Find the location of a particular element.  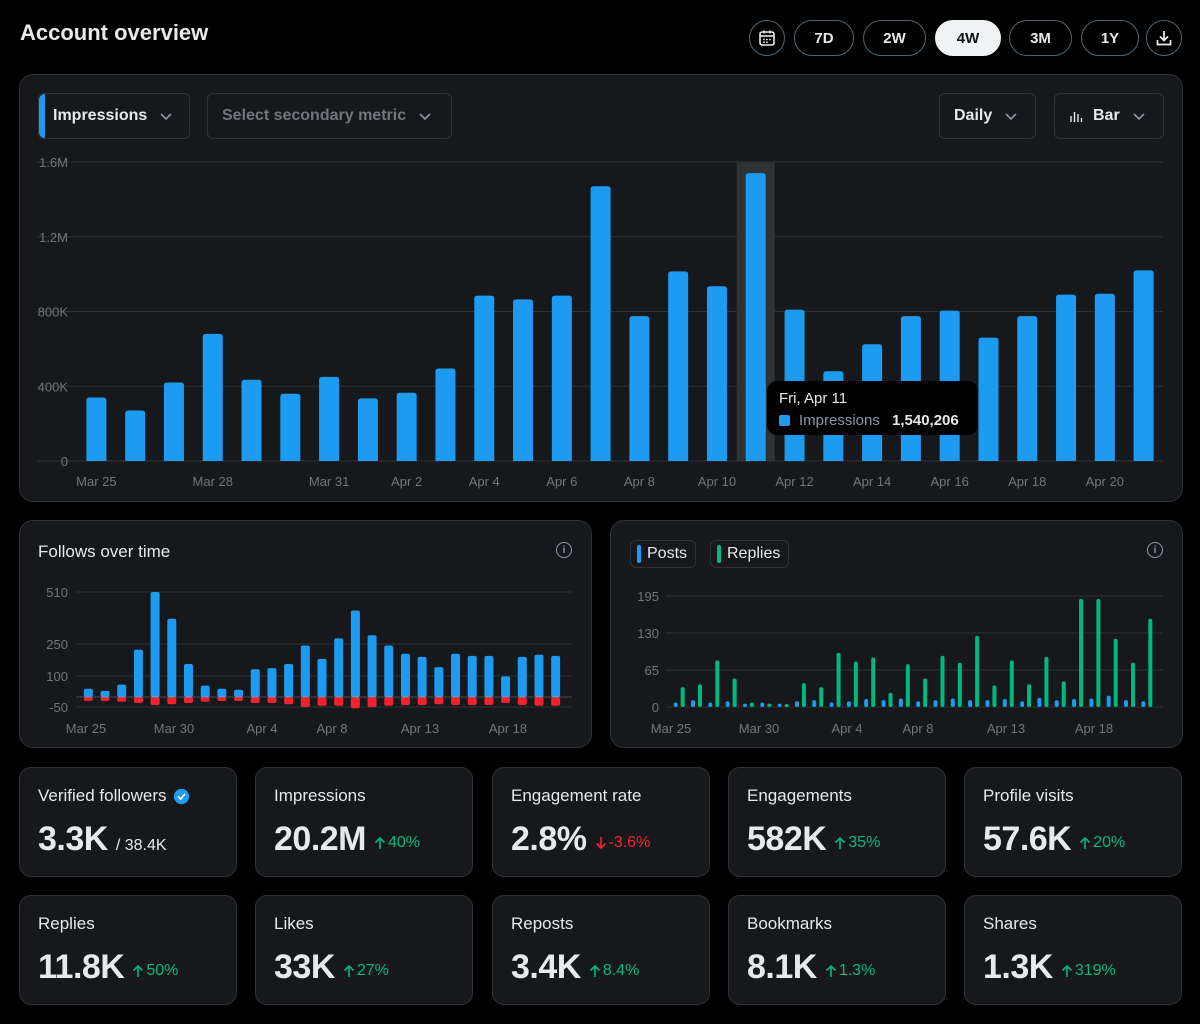

info-icon: i is located at coordinates (564, 550).